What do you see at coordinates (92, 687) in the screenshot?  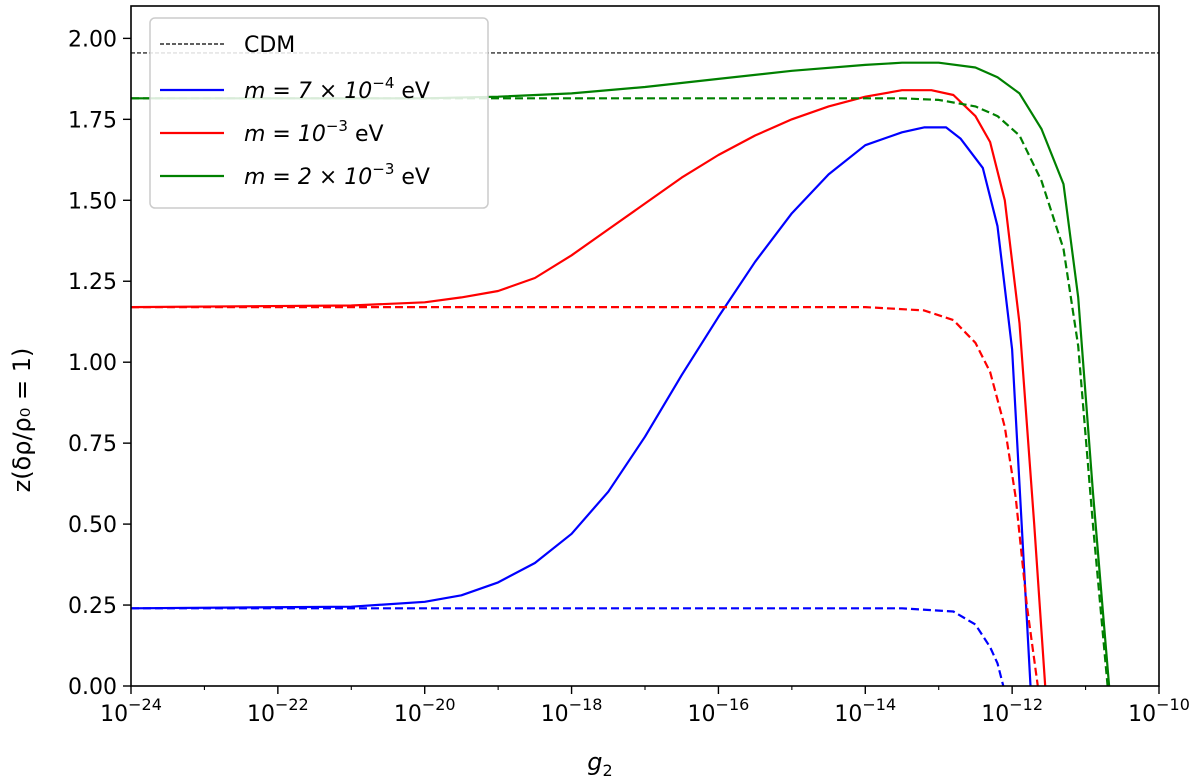 I see `y-tick-label: 0.00` at bounding box center [92, 687].